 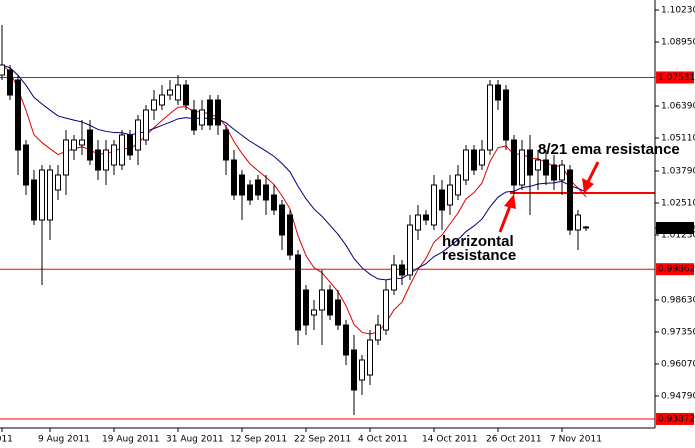 I want to click on x-tick-label: 26 Oct 2011, so click(x=514, y=440).